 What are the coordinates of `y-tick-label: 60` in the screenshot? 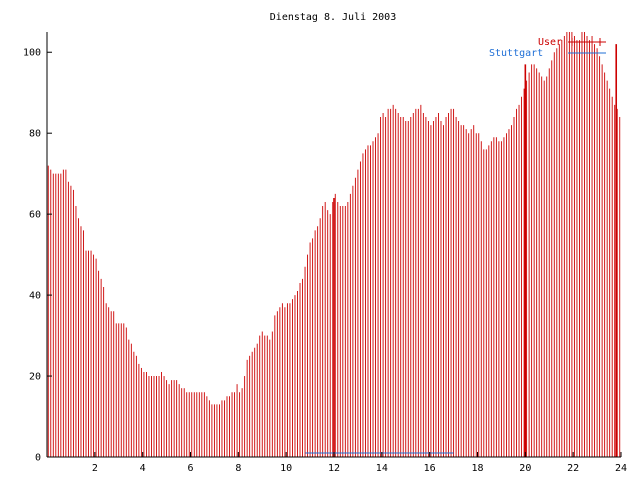 It's located at (35, 215).